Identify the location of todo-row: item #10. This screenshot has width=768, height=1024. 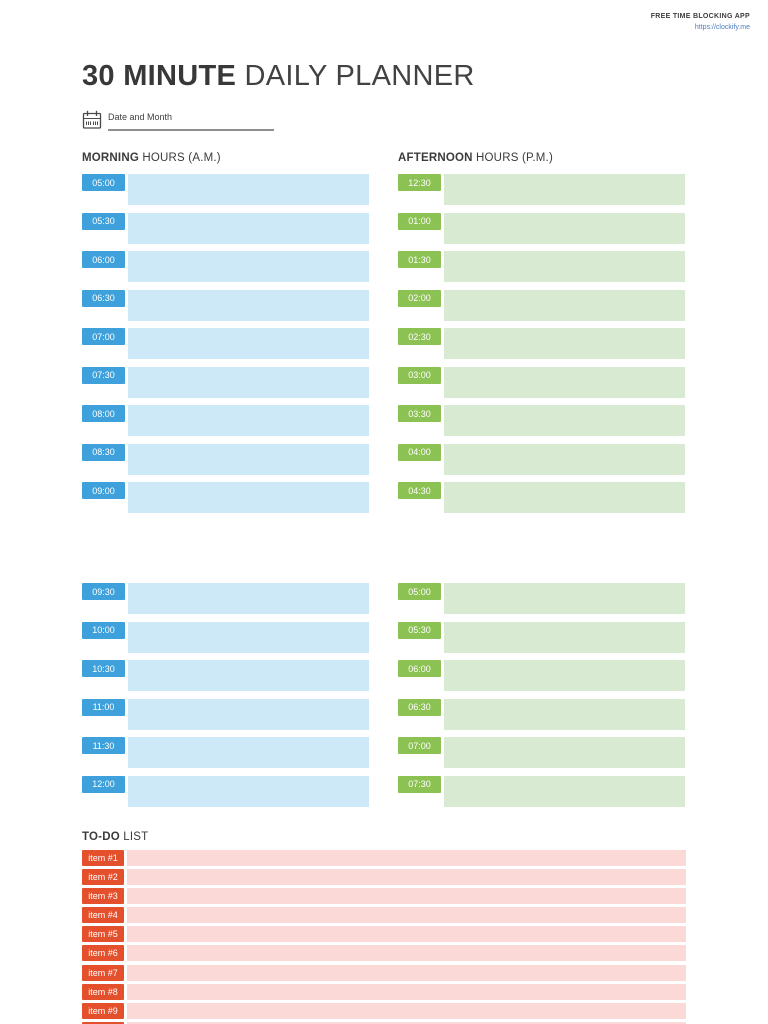
(384, 1022).